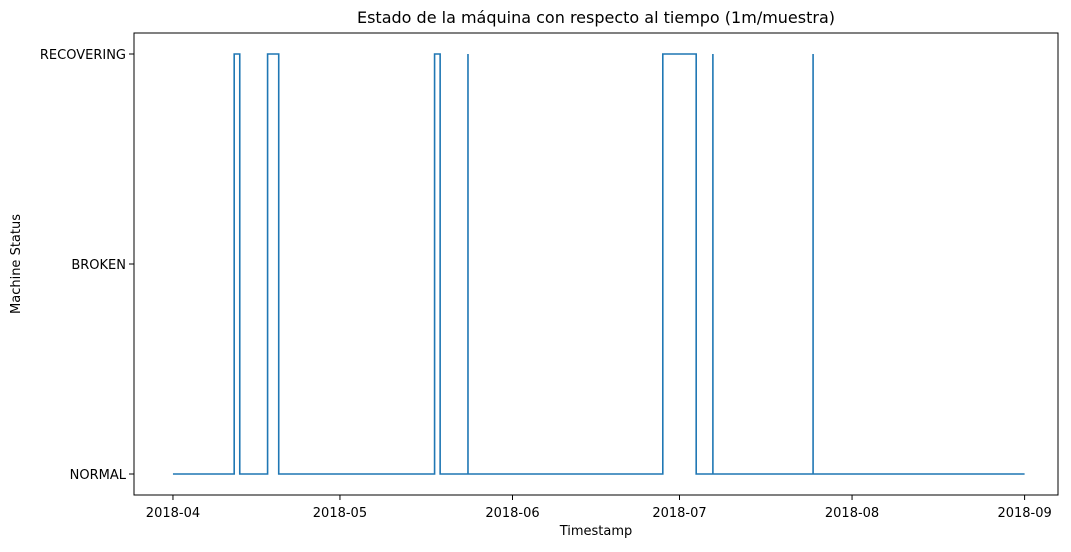 The width and height of the screenshot is (1071, 552). What do you see at coordinates (852, 513) in the screenshot?
I see `x-tick-label-2018-08: 2018-08` at bounding box center [852, 513].